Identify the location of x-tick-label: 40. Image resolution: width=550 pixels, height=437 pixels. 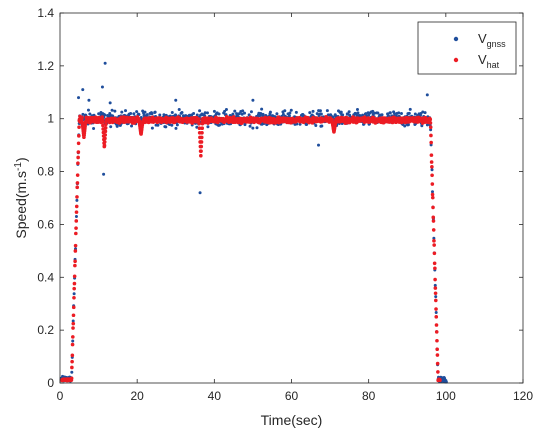
(215, 396).